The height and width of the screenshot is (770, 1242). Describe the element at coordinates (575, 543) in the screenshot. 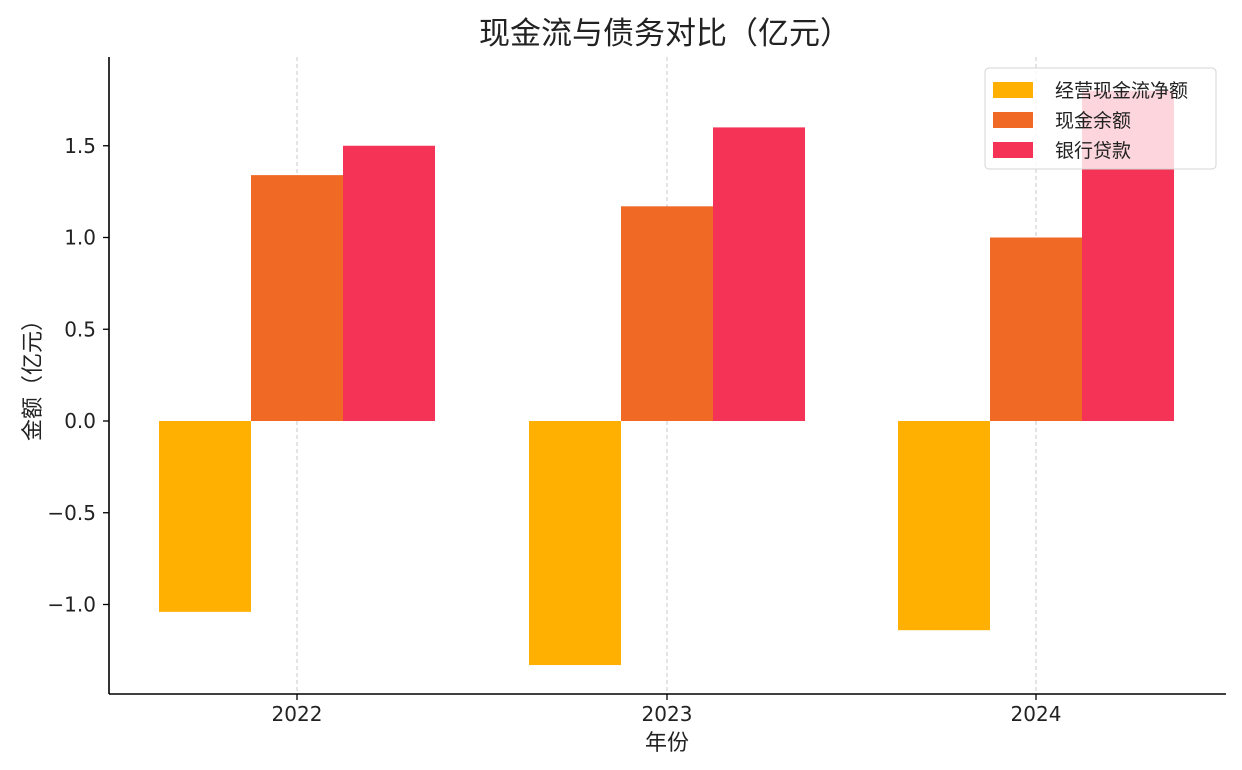

I see `bar-经营现金流净额-2023` at that location.